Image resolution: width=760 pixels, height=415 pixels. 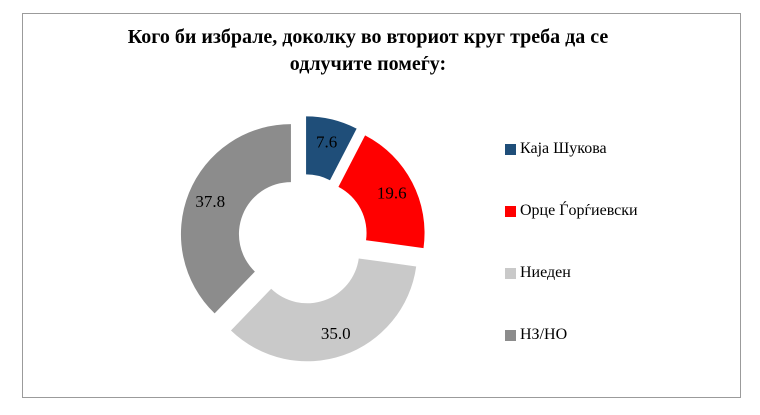 I want to click on legend-label: Каја Шукова, so click(x=563, y=148).